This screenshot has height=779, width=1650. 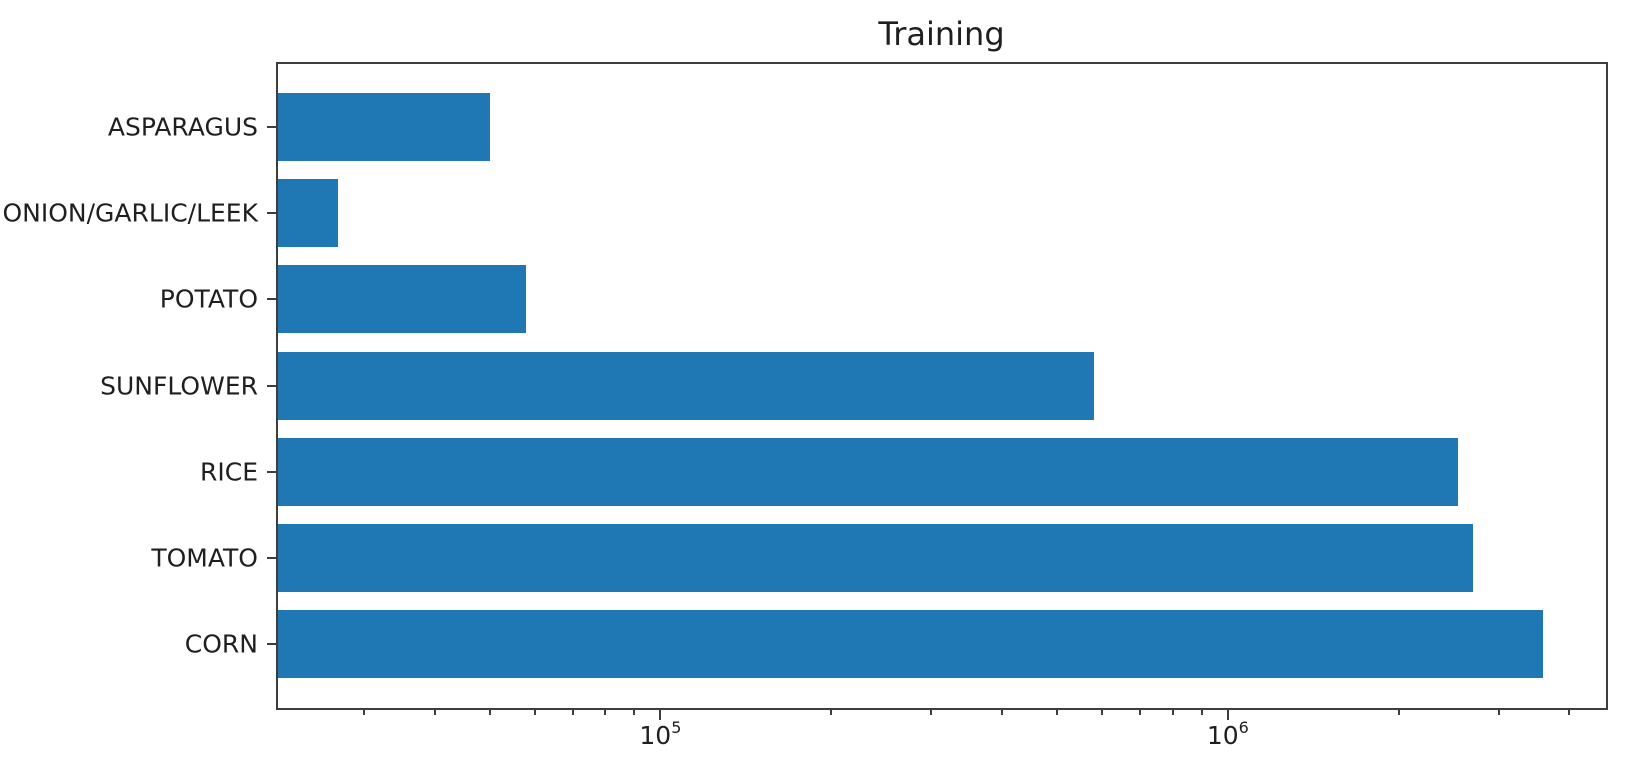 I want to click on x-tick-label-exponent: 5, so click(x=676, y=727).